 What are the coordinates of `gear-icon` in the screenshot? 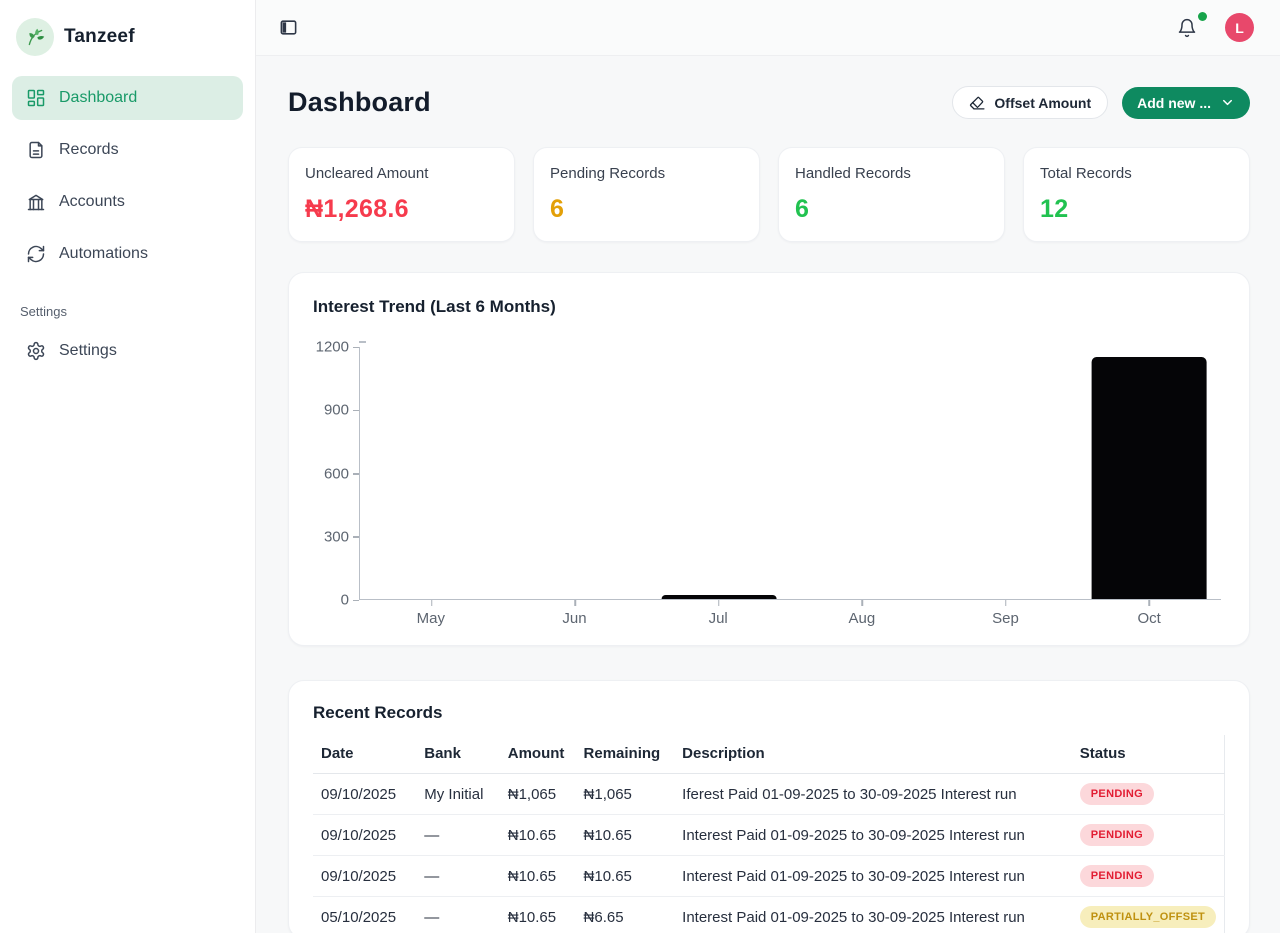 It's located at (36, 351).